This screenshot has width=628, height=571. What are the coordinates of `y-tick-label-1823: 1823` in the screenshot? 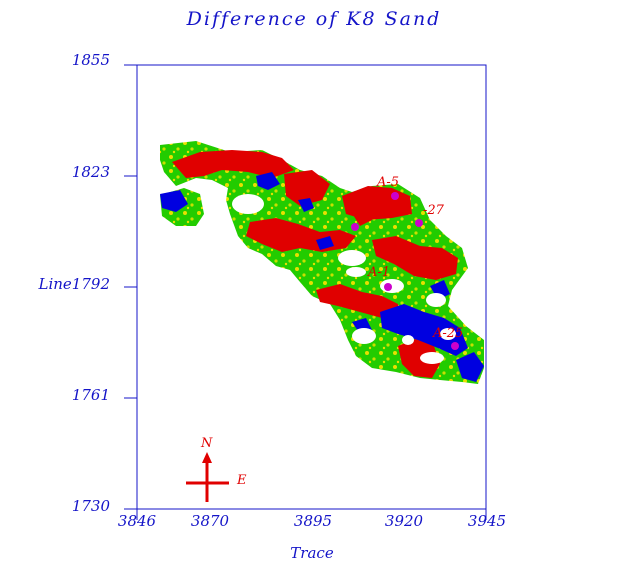 It's located at (90, 172).